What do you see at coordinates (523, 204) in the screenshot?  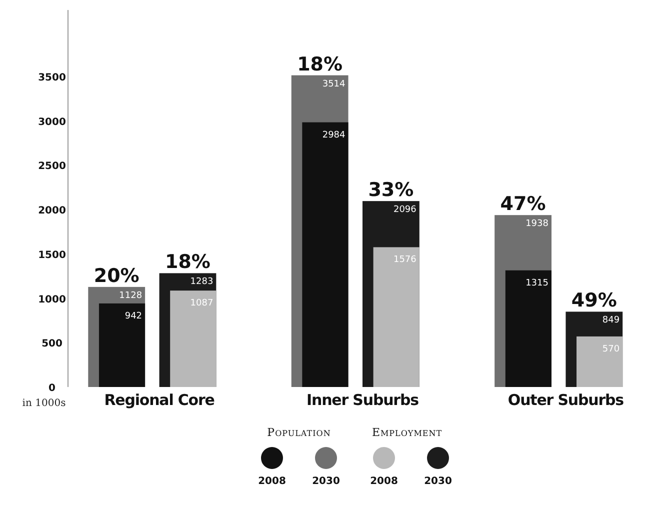 I see `annotation: 47%` at bounding box center [523, 204].